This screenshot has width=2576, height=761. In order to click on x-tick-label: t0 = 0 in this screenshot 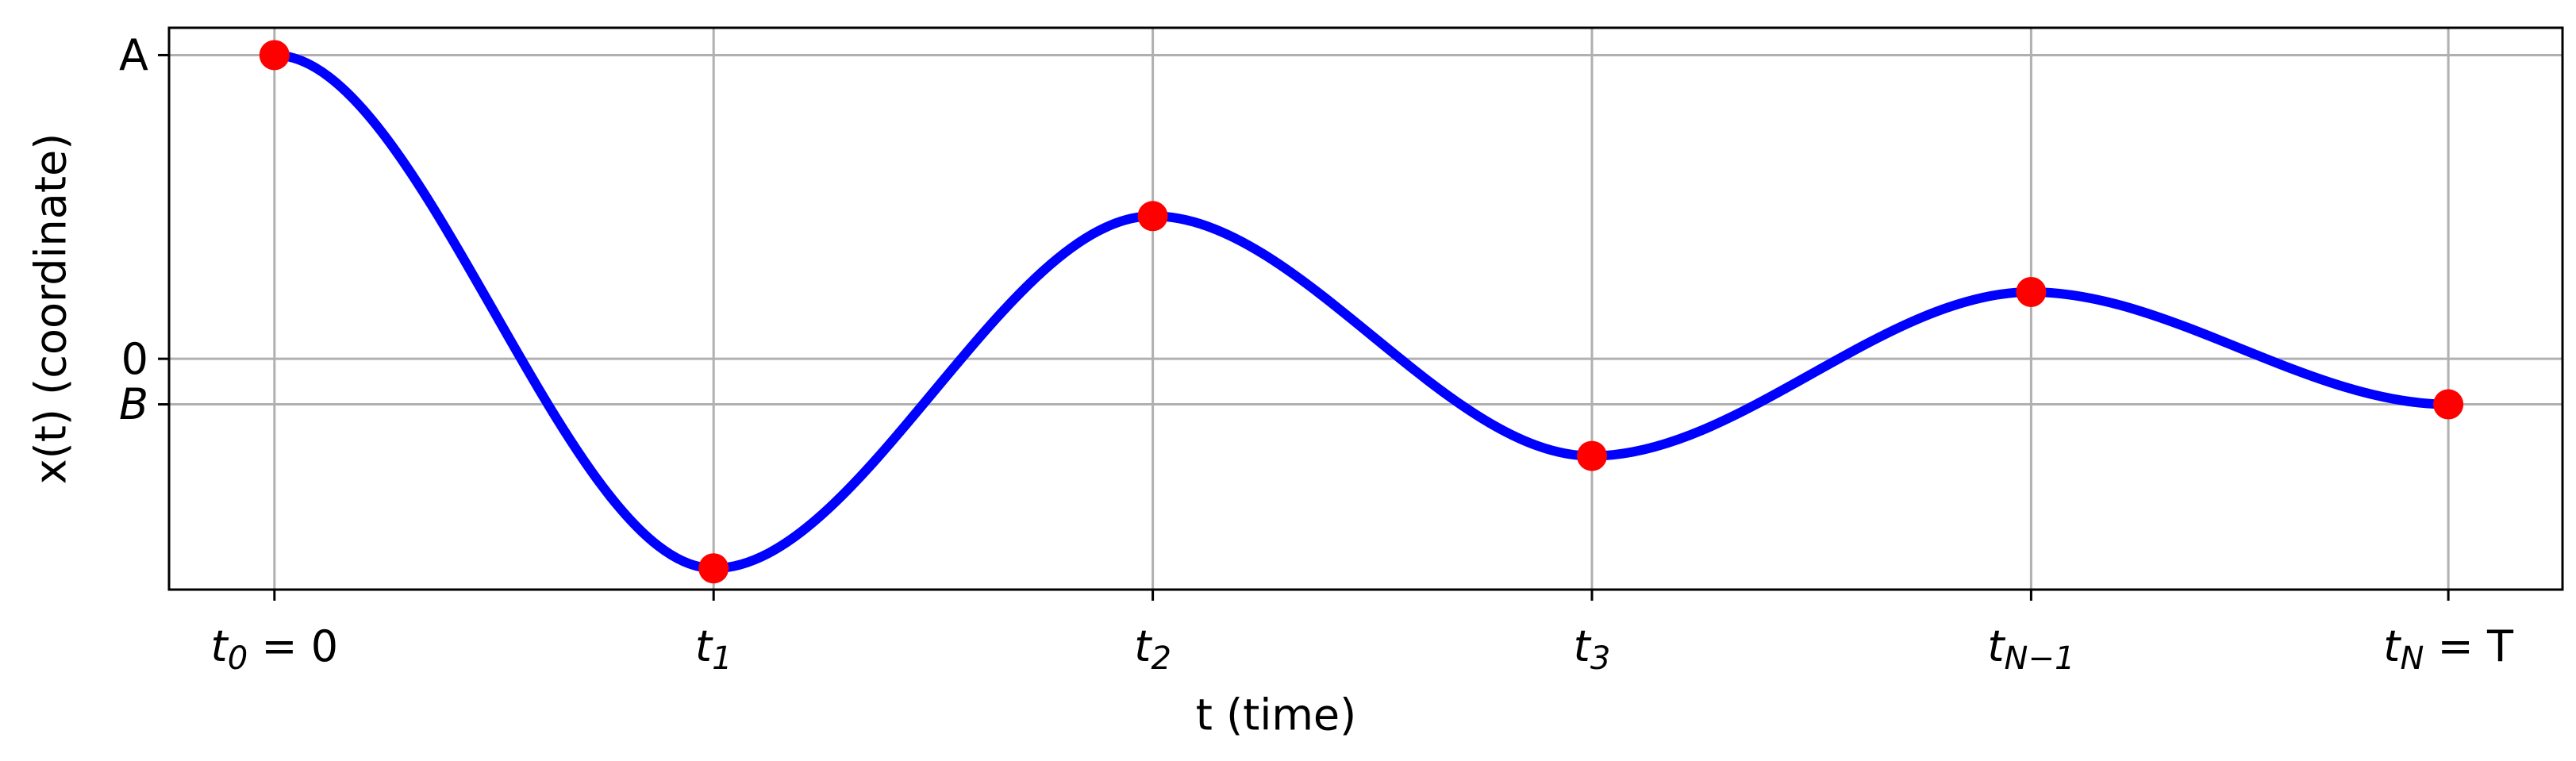, I will do `click(275, 649)`.